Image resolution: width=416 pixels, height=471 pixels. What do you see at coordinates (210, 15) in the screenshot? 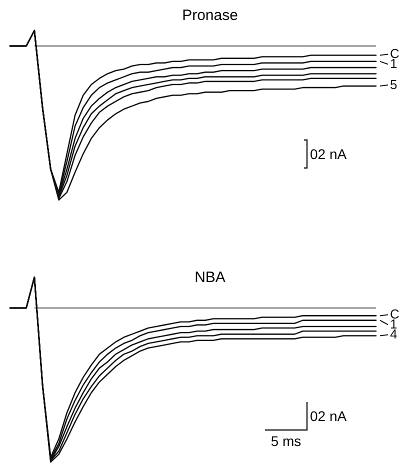
I see `chart-title: Pronase` at bounding box center [210, 15].